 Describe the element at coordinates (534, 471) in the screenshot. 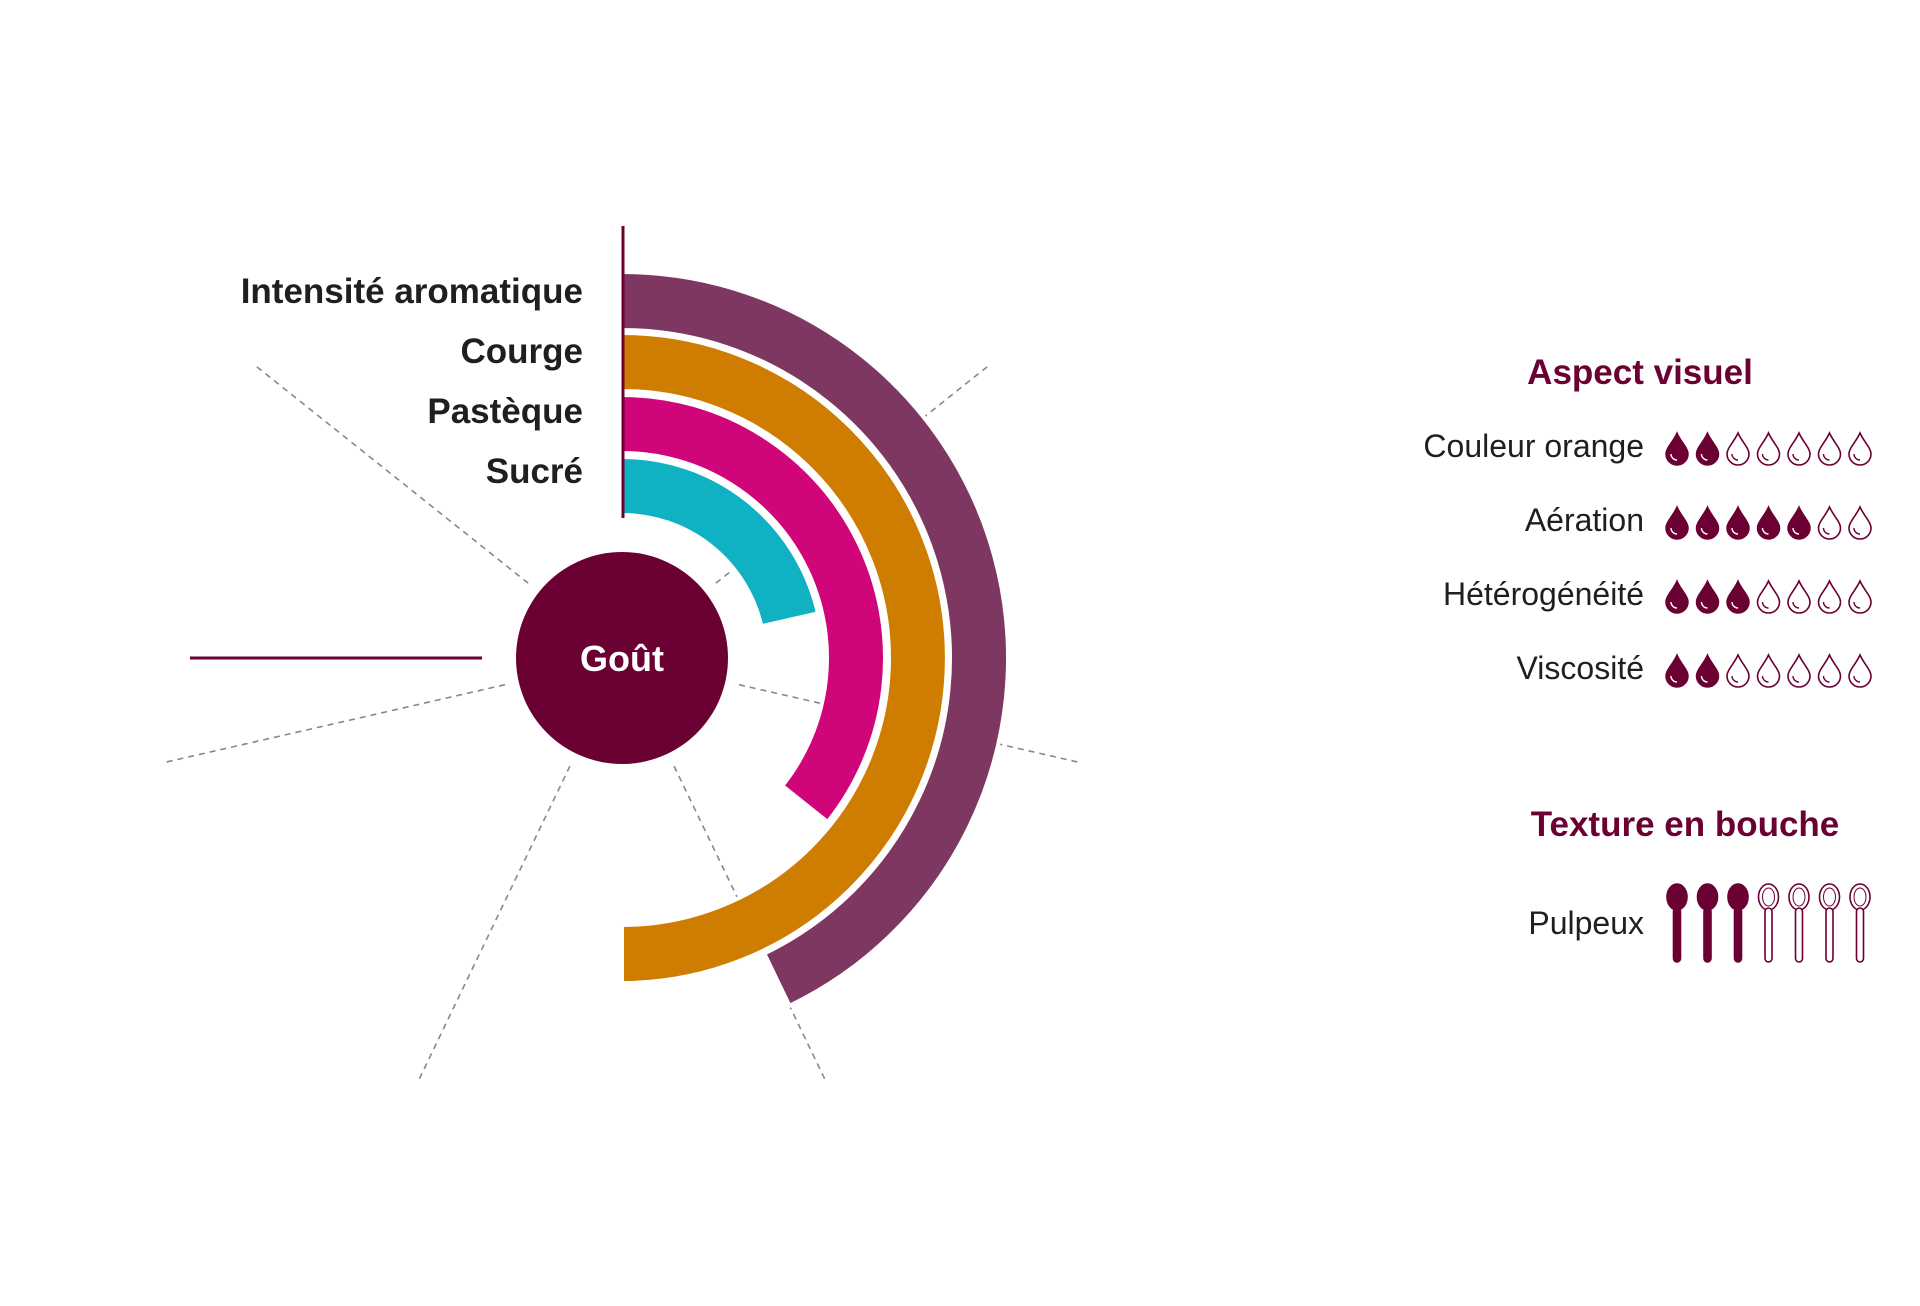

I see `series-label: Sucré` at that location.